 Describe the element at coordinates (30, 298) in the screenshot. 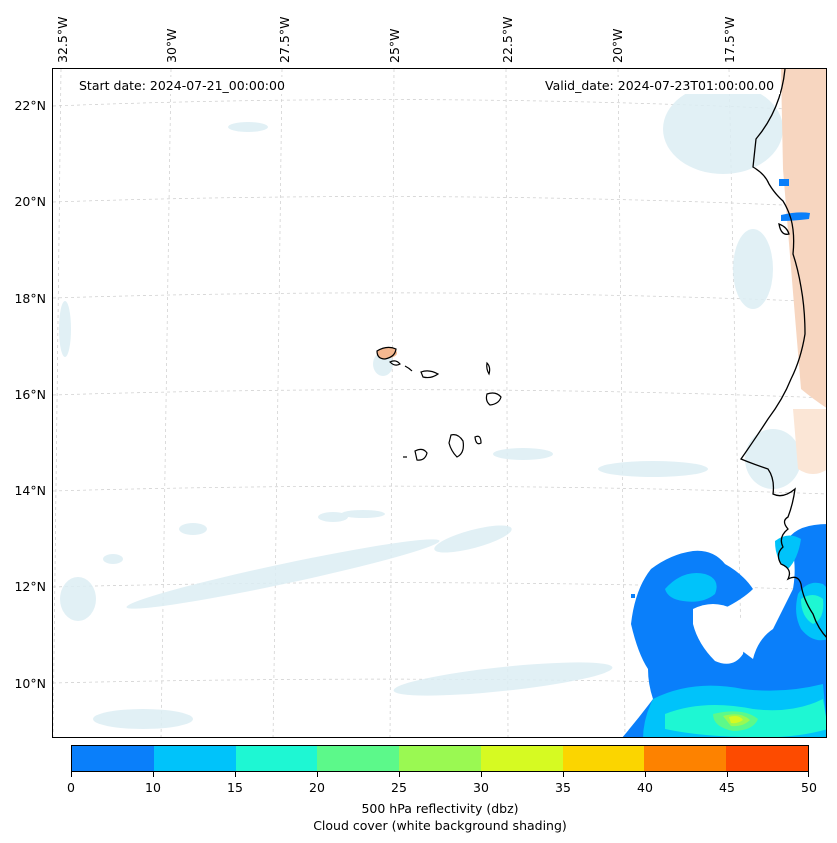

I see `lat-label-18n: 18°N` at that location.